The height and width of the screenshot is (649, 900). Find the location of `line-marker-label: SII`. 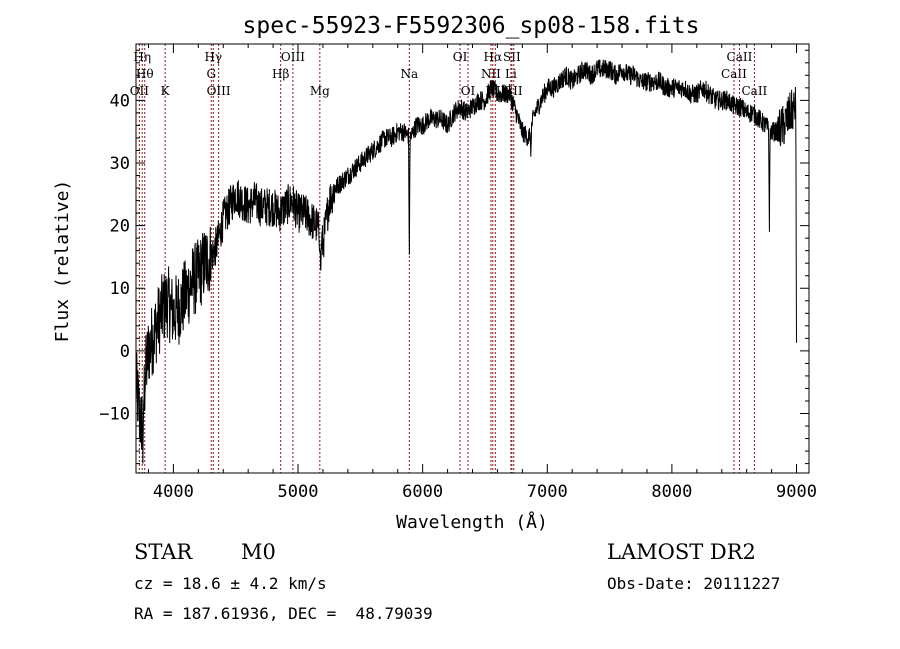

line-marker-label: SII is located at coordinates (512, 57).